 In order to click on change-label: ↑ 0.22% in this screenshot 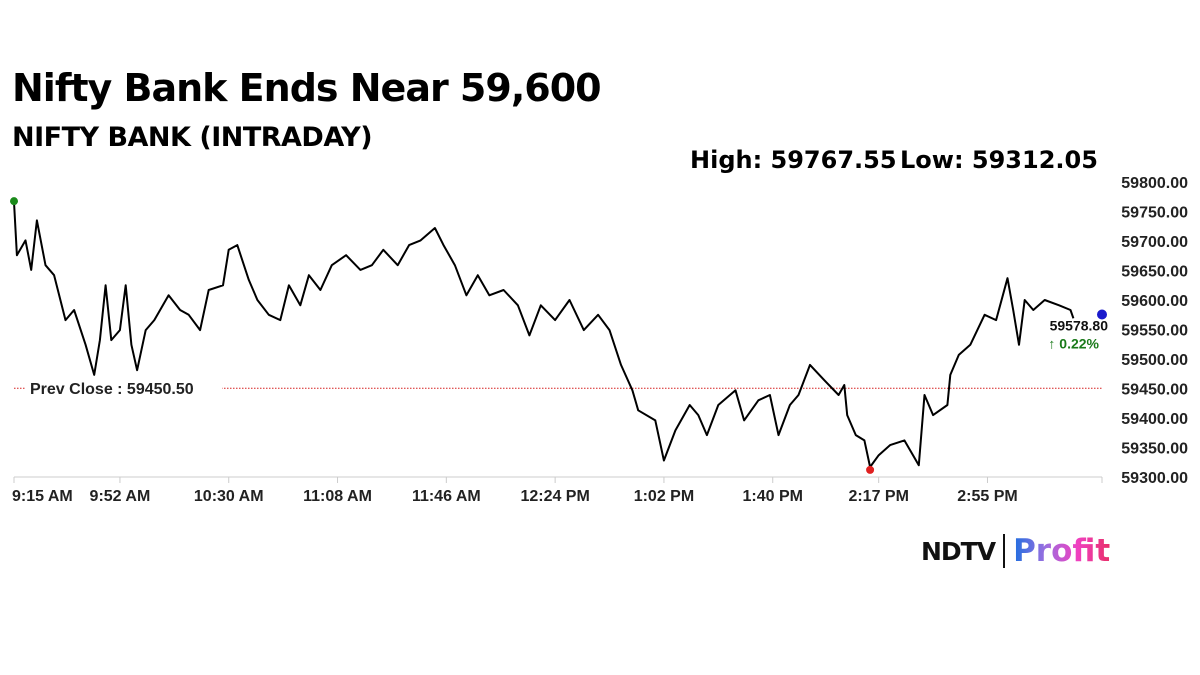, I will do `click(1073, 344)`.